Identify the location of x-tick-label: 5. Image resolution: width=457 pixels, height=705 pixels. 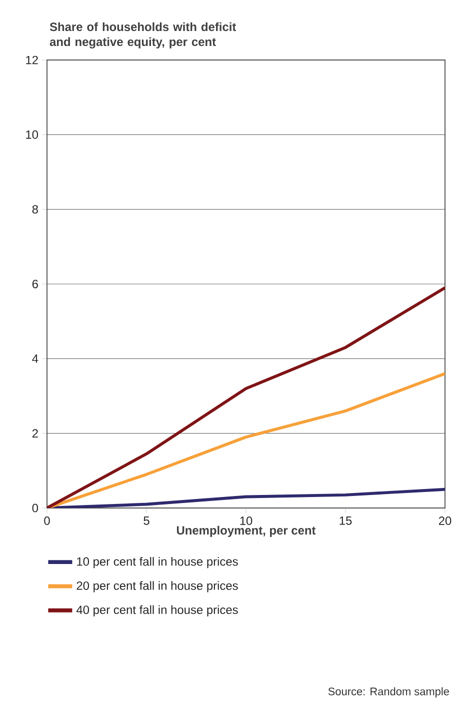
(147, 520).